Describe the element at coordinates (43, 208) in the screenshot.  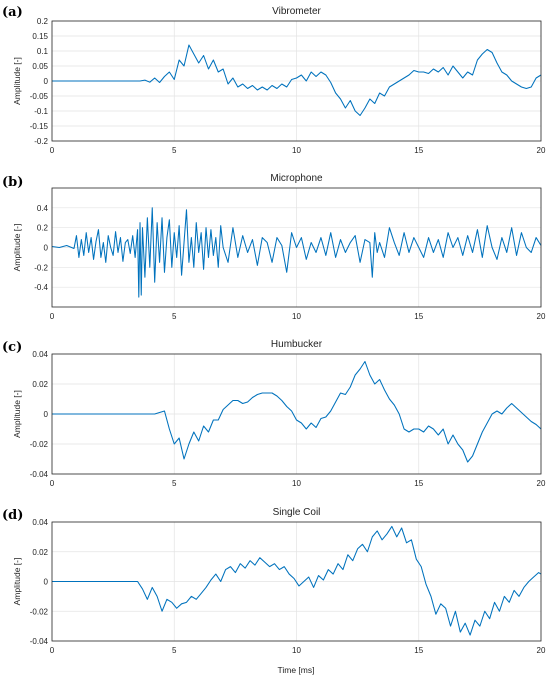
I see `y-tick-label: 0.4` at that location.